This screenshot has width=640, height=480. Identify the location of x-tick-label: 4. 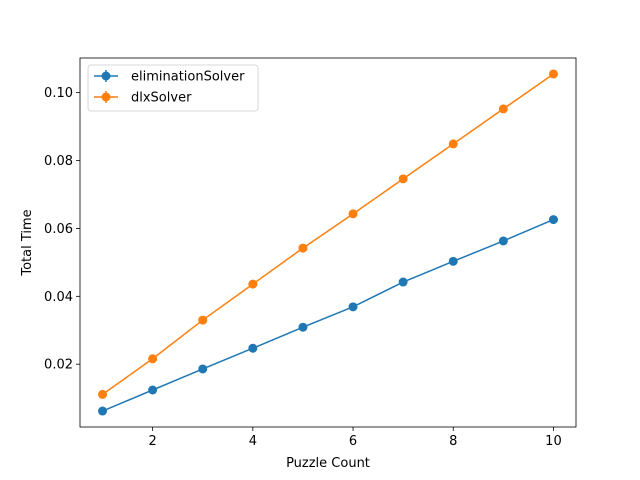
(253, 441).